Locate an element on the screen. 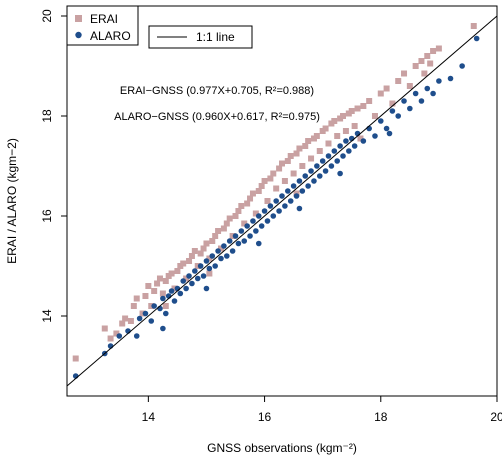 This screenshot has height=456, width=502. y-axis-label: ERAI / ALARO (kgm−2) is located at coordinates (12, 201).